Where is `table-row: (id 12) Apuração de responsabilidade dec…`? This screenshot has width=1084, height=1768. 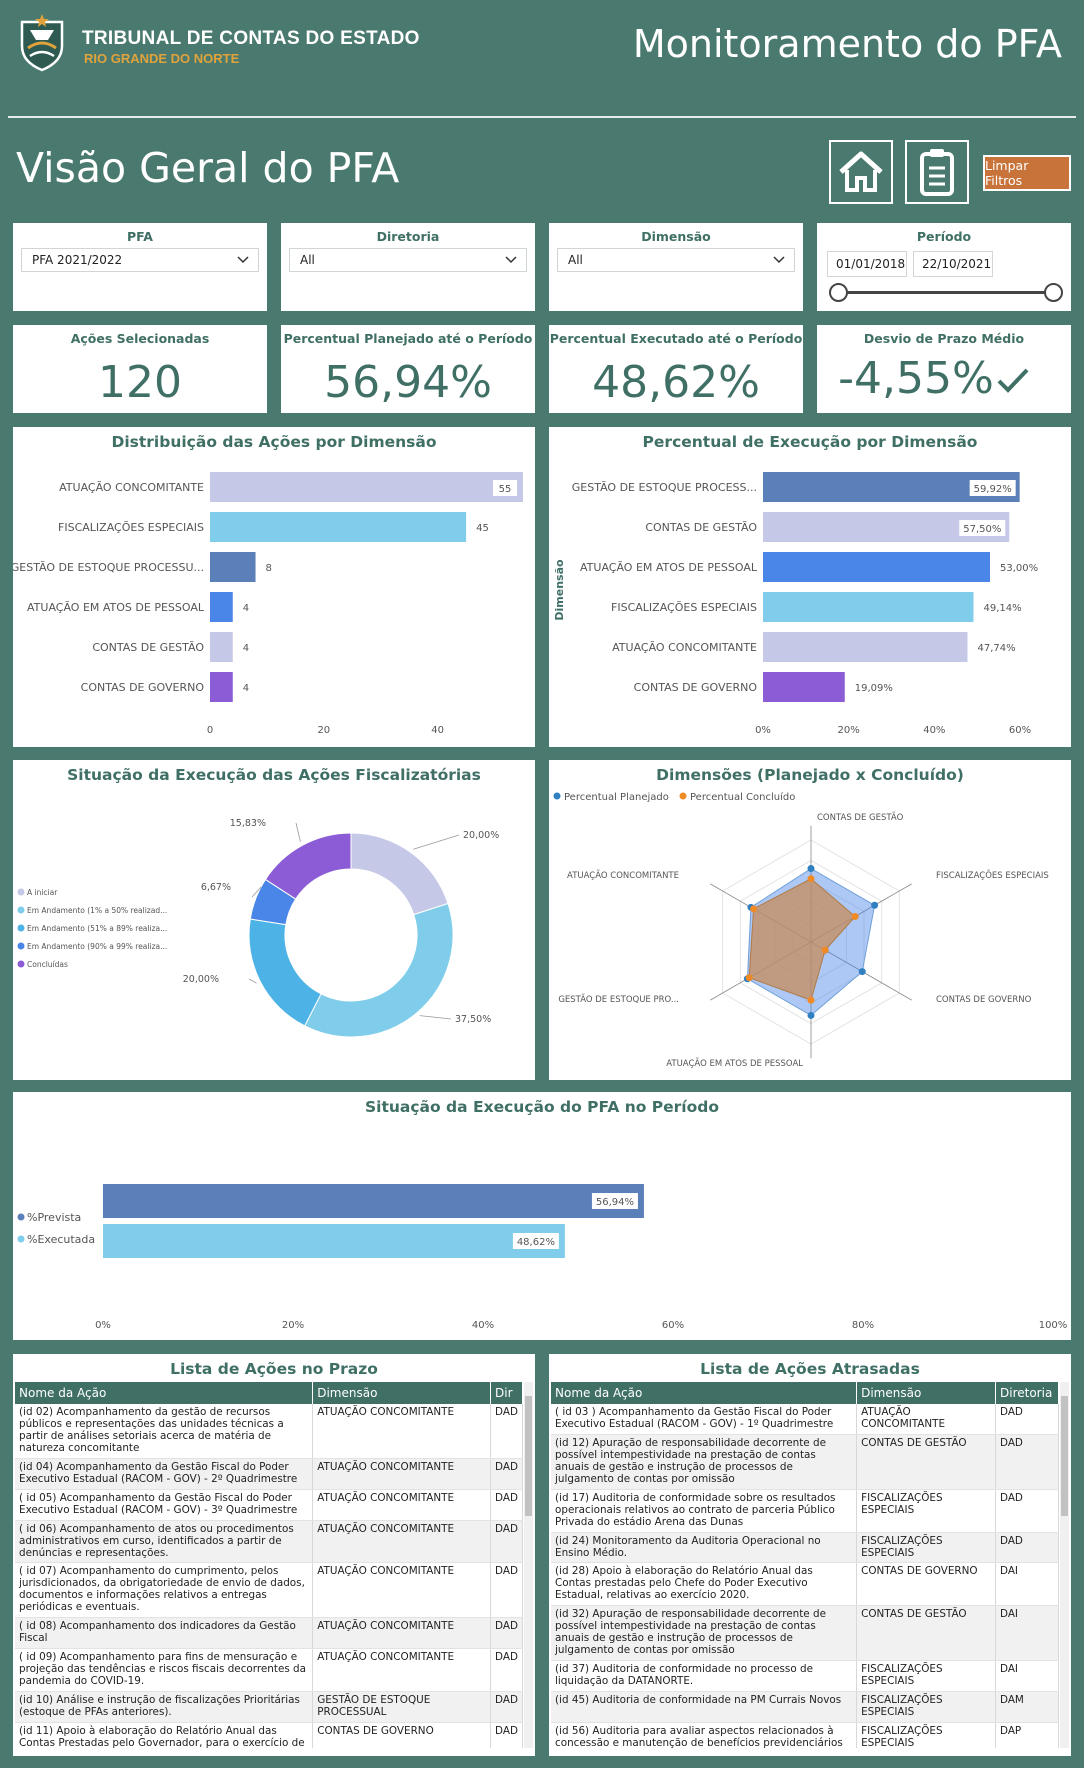
table-row: (id 12) Apuração de responsabilidade dec… is located at coordinates (805, 1462).